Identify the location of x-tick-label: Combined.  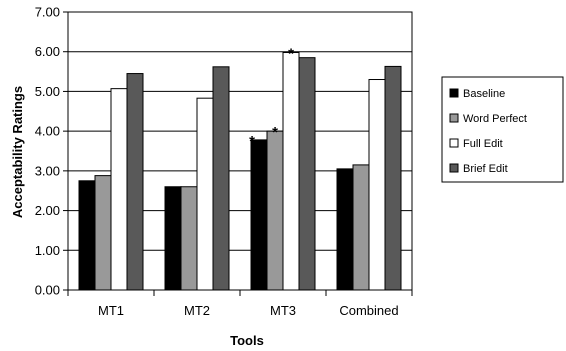
(368, 310).